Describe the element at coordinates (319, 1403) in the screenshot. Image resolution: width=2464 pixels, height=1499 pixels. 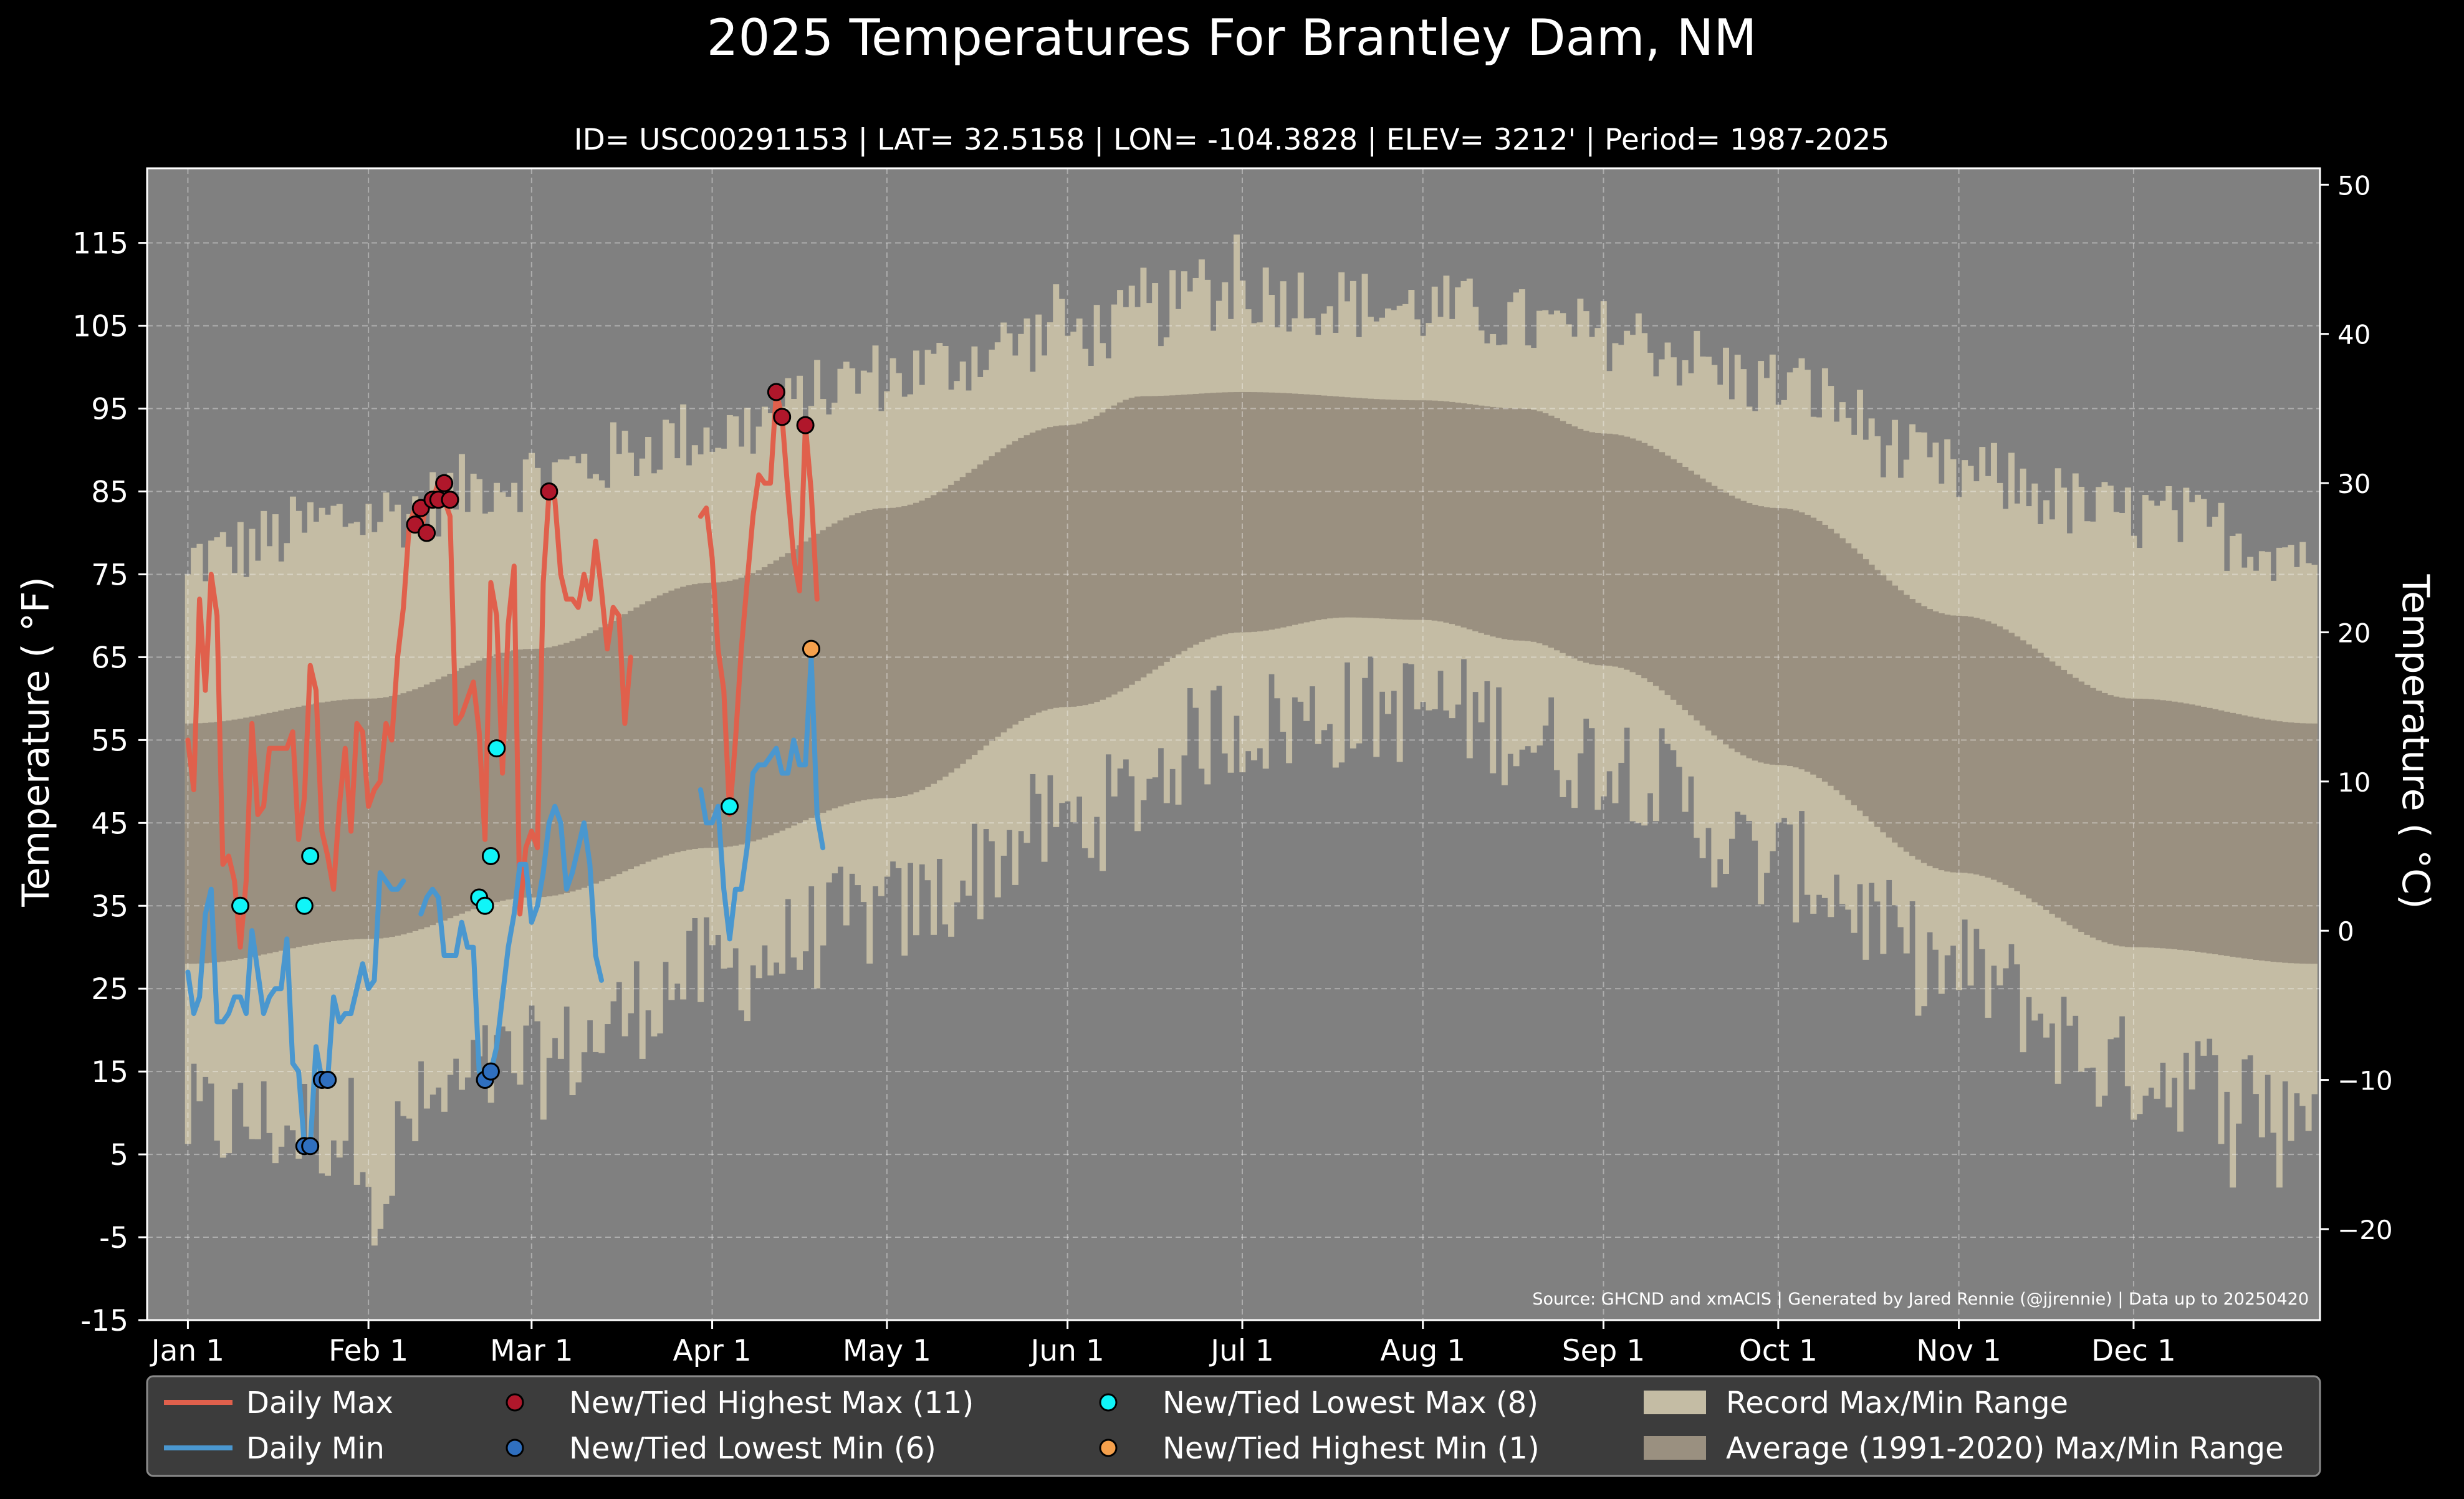
I see `legend-label: Daily Max` at that location.